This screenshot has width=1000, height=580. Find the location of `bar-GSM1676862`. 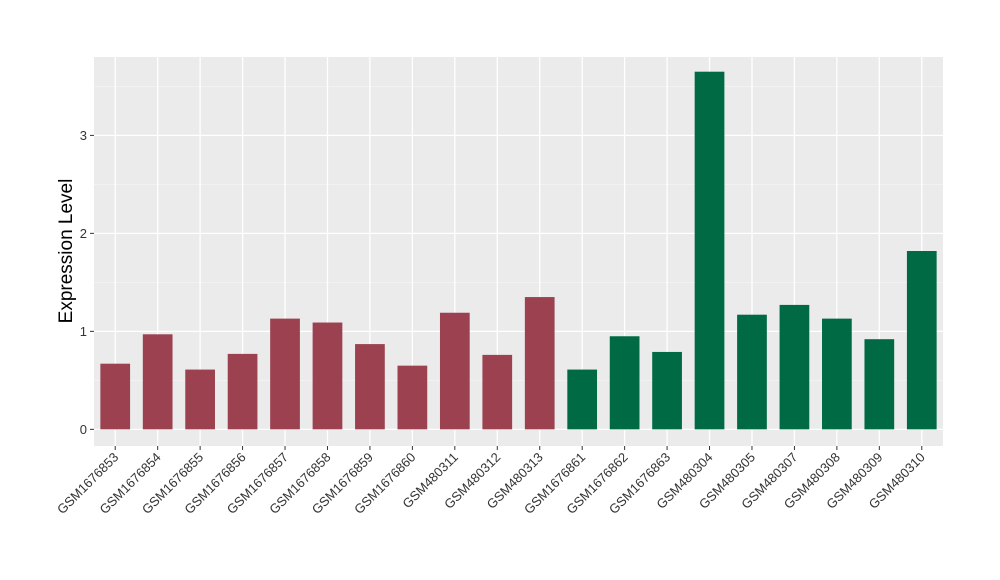

bar-GSM1676862 is located at coordinates (624, 383).